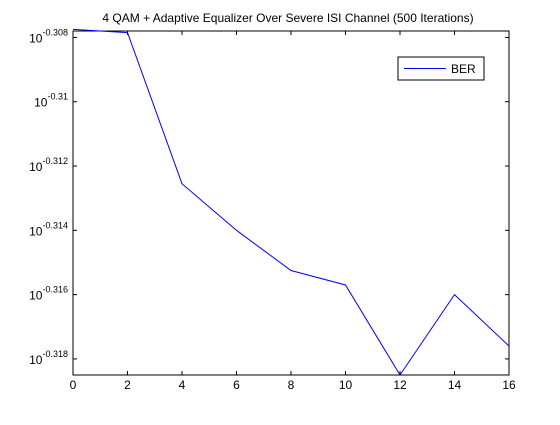 The height and width of the screenshot is (425, 560). I want to click on y-tick-label: 10-0.318, so click(48, 358).